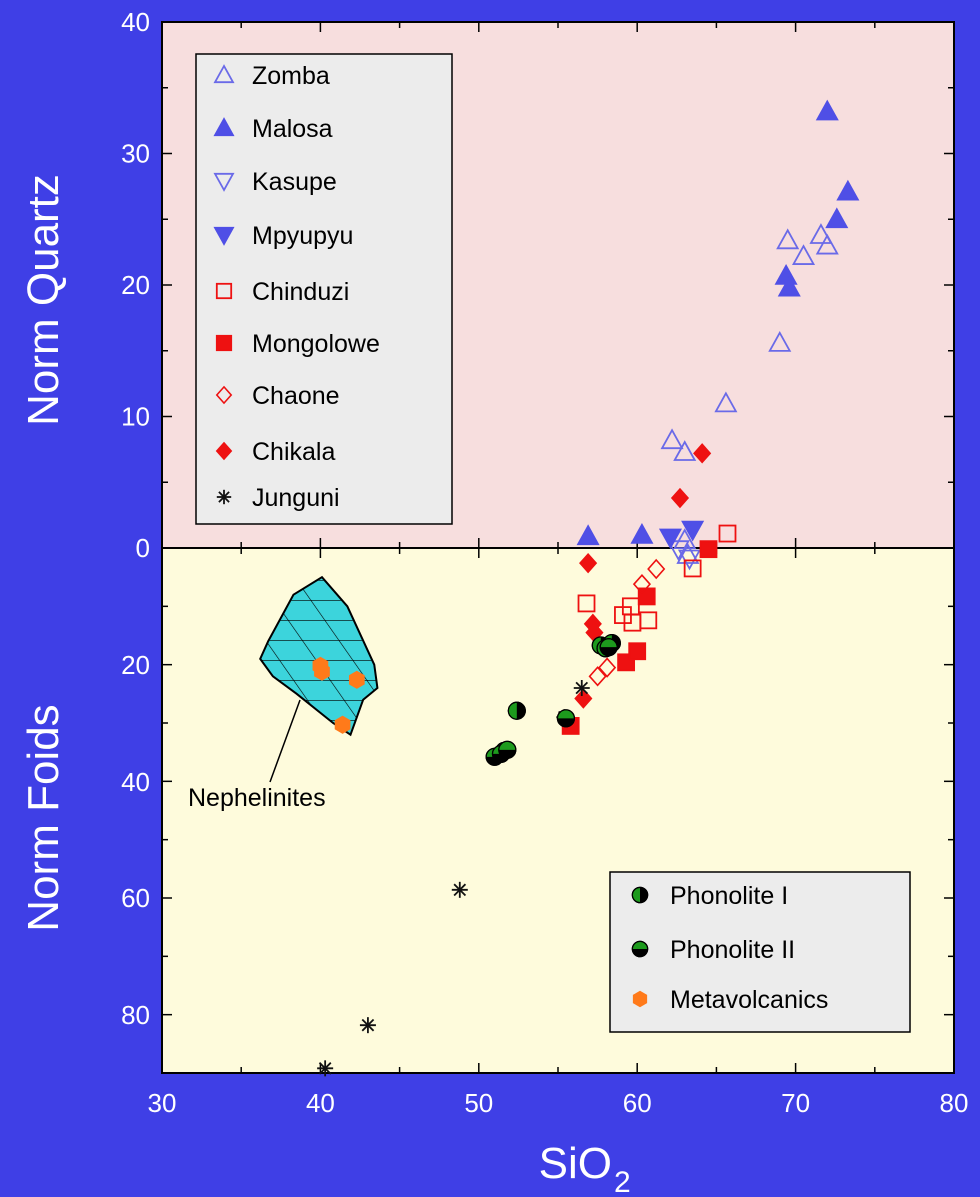 The width and height of the screenshot is (980, 1197). I want to click on x-tick-labels: 30 40 50 60 70 80, so click(558, 1103).